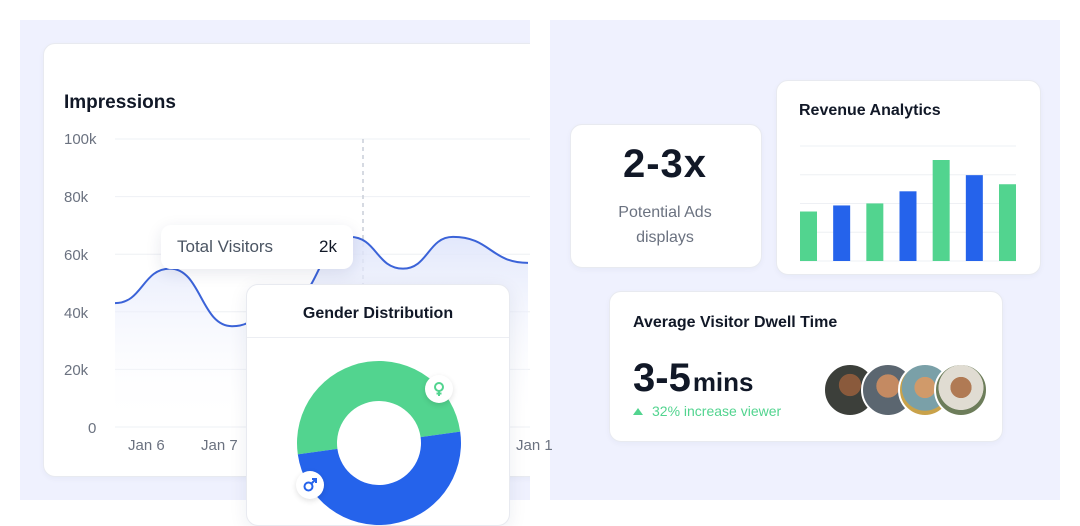 Image resolution: width=1080 pixels, height=526 pixels. Describe the element at coordinates (92, 428) in the screenshot. I see `y-tick-0: 0` at that location.